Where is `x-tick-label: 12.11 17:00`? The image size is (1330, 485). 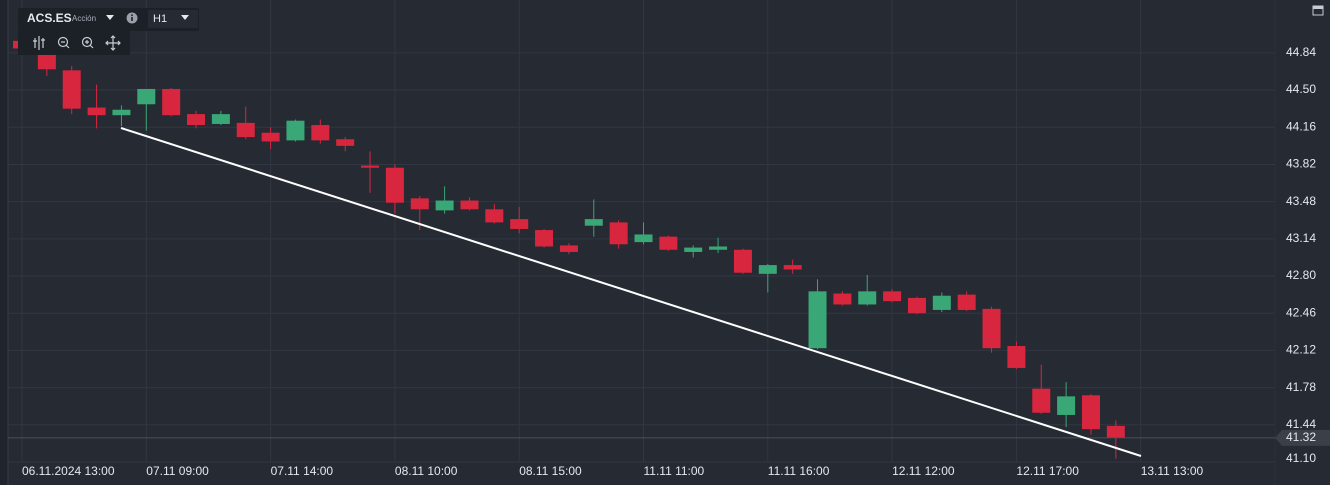 x-tick-label: 12.11 17:00 is located at coordinates (1047, 471).